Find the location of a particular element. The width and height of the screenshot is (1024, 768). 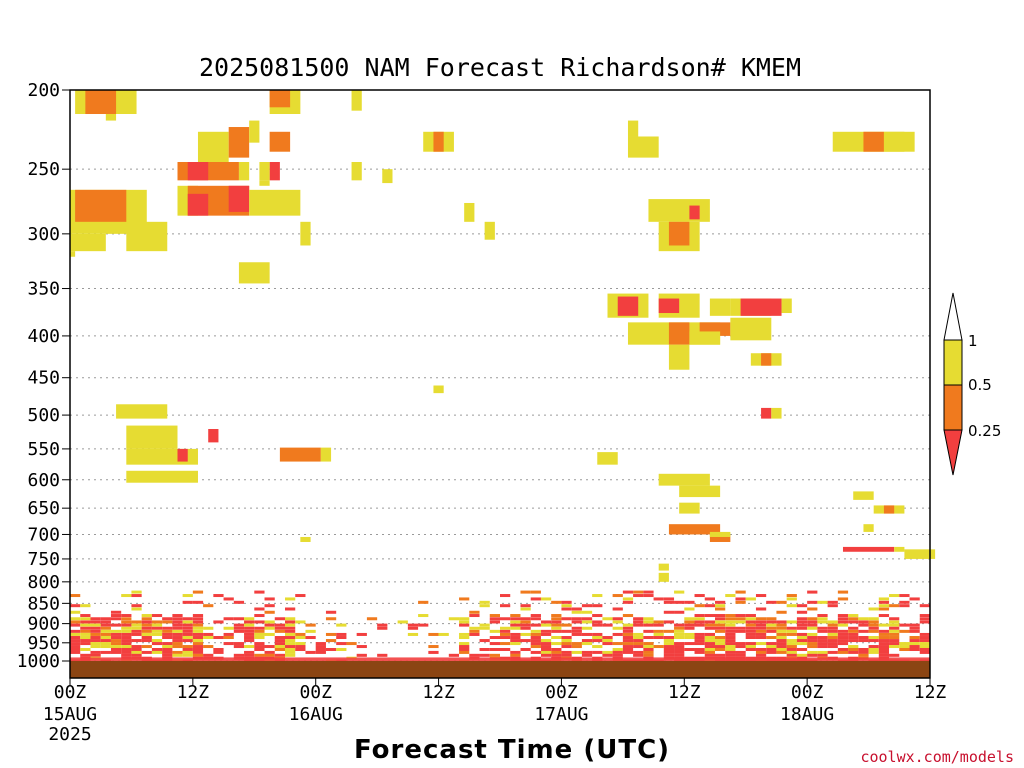

surface-layer is located at coordinates (500, 659).